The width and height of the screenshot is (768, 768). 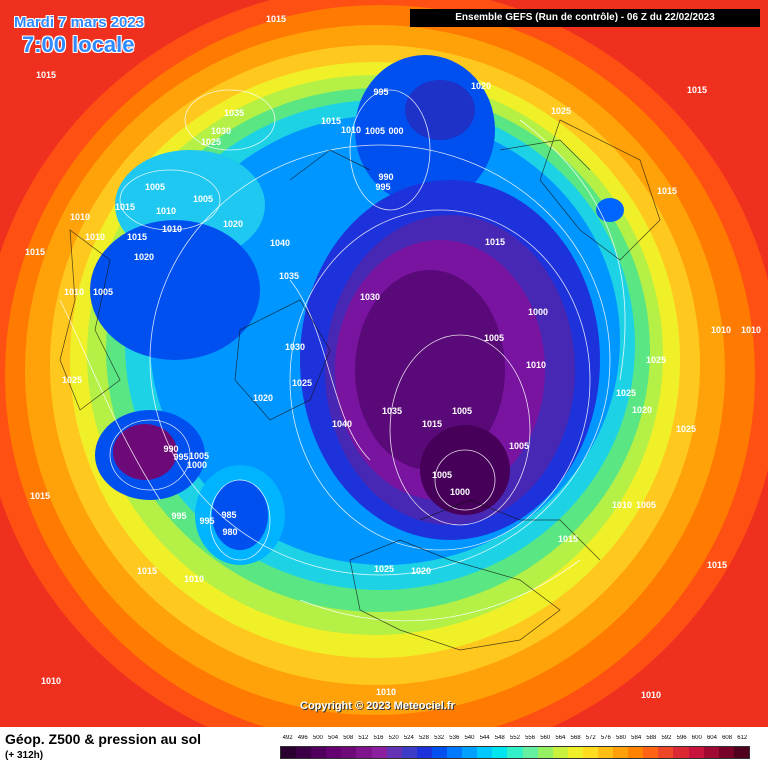 What do you see at coordinates (575, 738) in the screenshot?
I see `scale-tick-label: 568` at bounding box center [575, 738].